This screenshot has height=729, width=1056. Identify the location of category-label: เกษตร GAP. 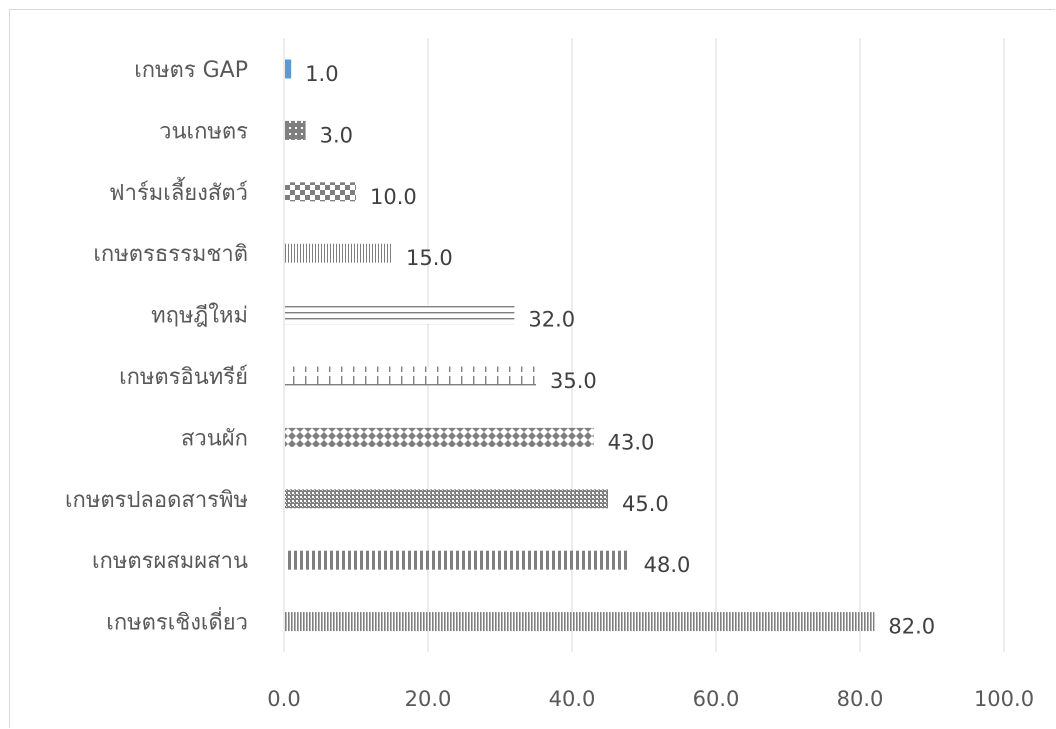
(191, 70).